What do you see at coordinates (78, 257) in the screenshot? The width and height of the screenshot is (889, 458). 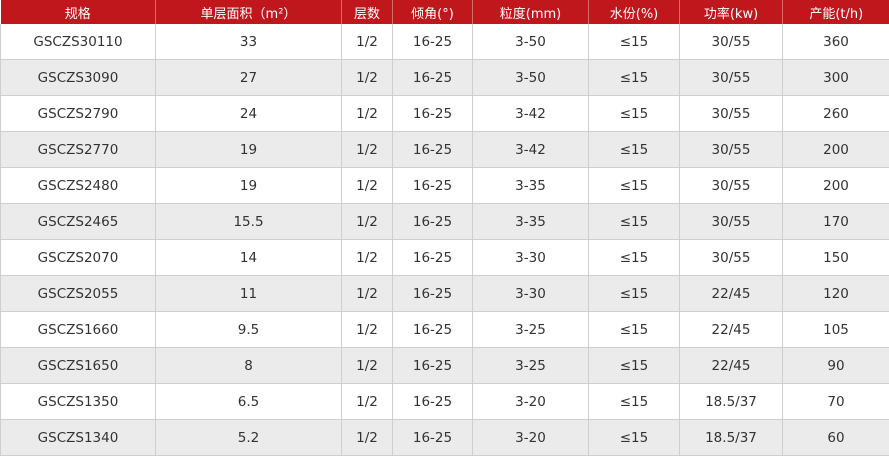 I see `cell-model: GSCZS2070` at bounding box center [78, 257].